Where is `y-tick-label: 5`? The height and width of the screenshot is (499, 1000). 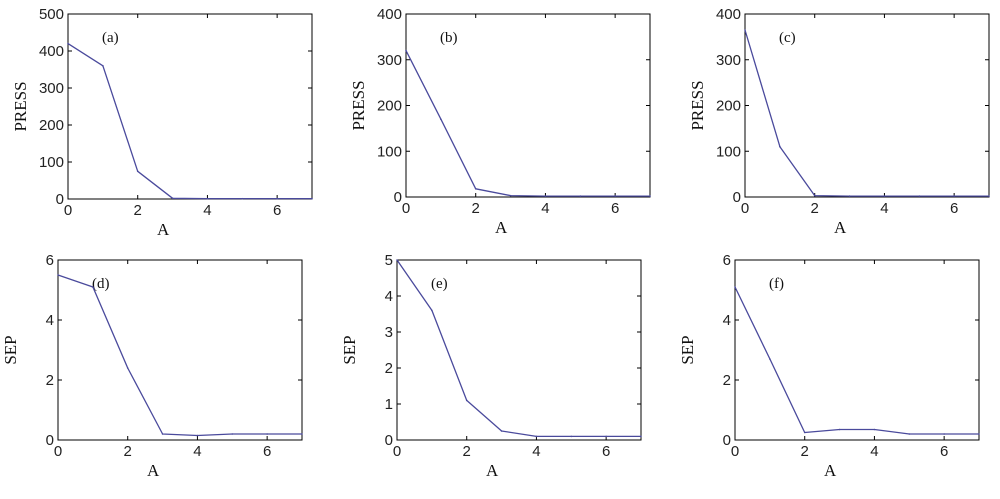 y-tick-label: 5 is located at coordinates (389, 260).